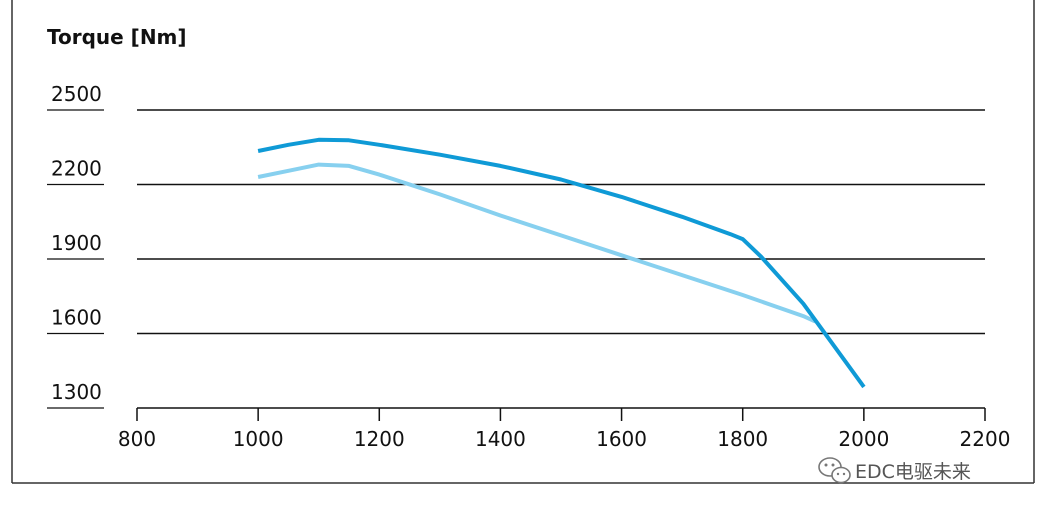  Describe the element at coordinates (500, 439) in the screenshot. I see `x-tick-label-1400: 1400` at that location.